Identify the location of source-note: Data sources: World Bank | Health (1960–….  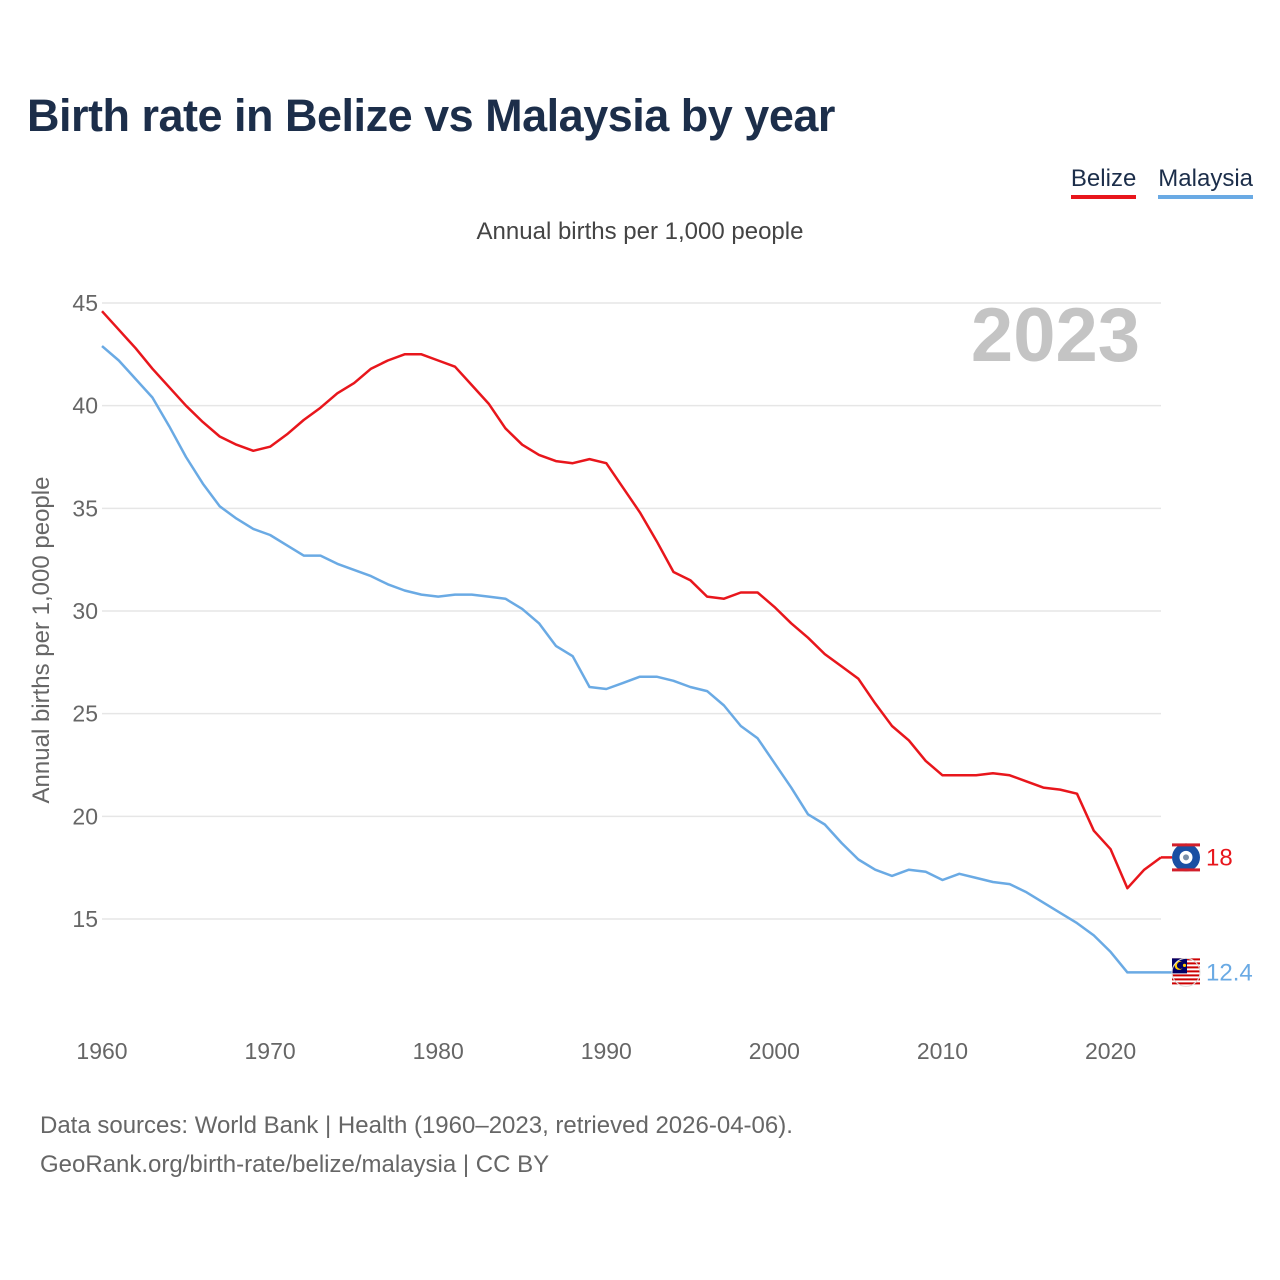
(416, 1145).